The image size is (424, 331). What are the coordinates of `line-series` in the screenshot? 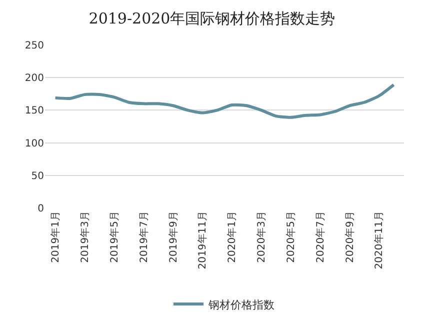 It's located at (225, 101).